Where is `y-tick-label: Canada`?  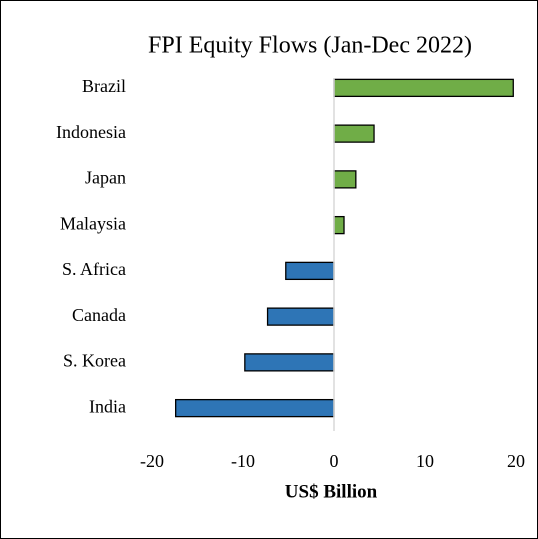
y-tick-label: Canada is located at coordinates (99, 315).